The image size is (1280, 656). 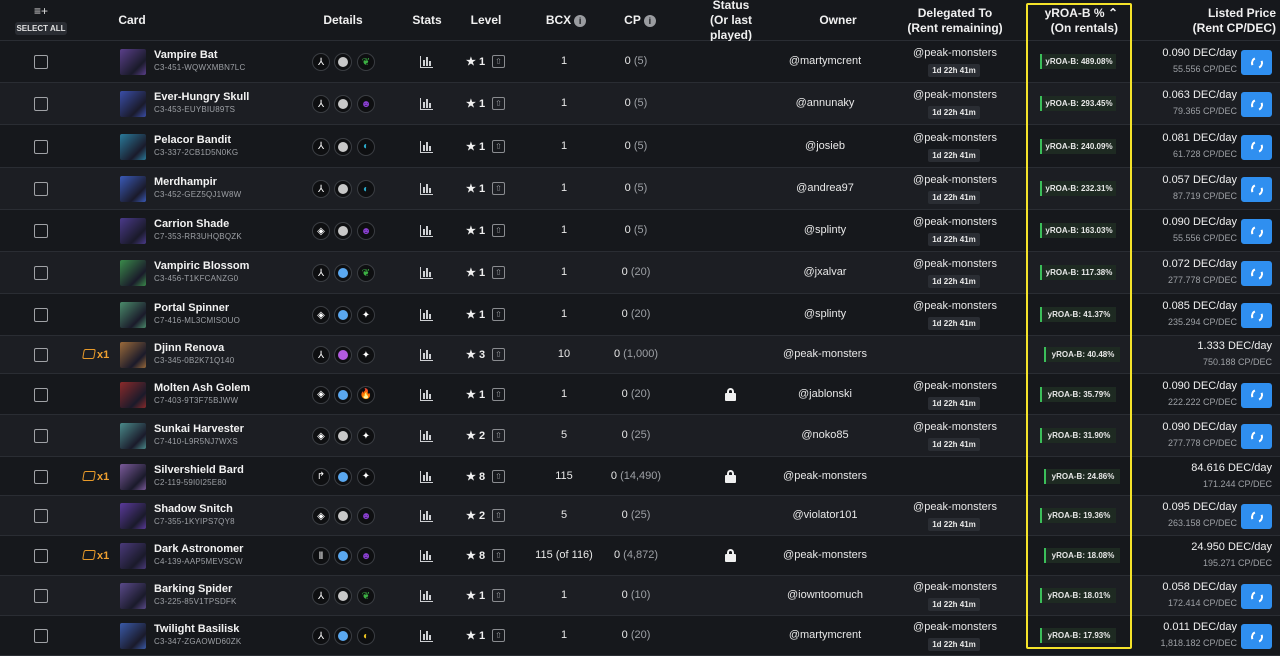 I want to click on card-name: Djinn Renova, so click(x=189, y=348).